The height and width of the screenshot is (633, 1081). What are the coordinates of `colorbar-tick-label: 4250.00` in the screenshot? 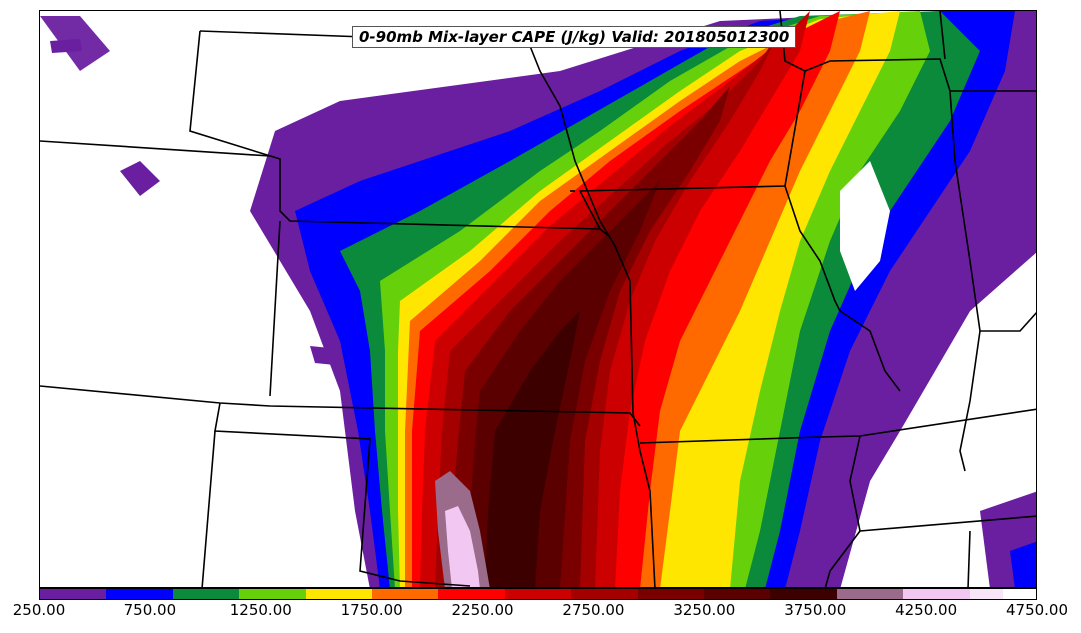 It's located at (926, 610).